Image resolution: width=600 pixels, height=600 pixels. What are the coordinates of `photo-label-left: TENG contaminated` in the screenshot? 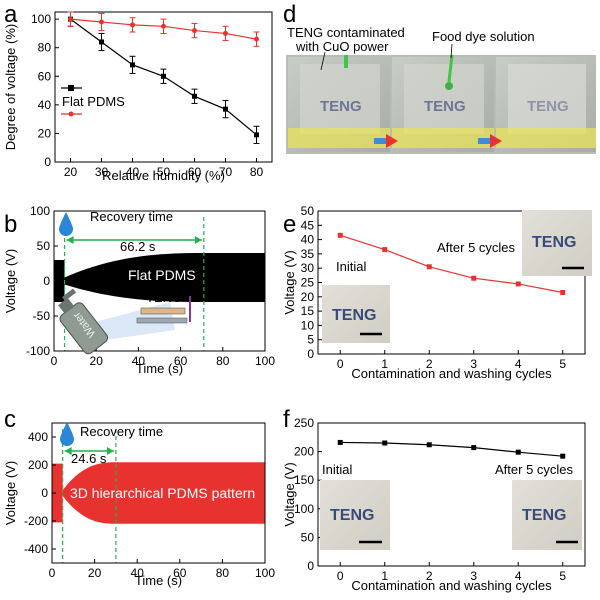 It's located at (346, 32).